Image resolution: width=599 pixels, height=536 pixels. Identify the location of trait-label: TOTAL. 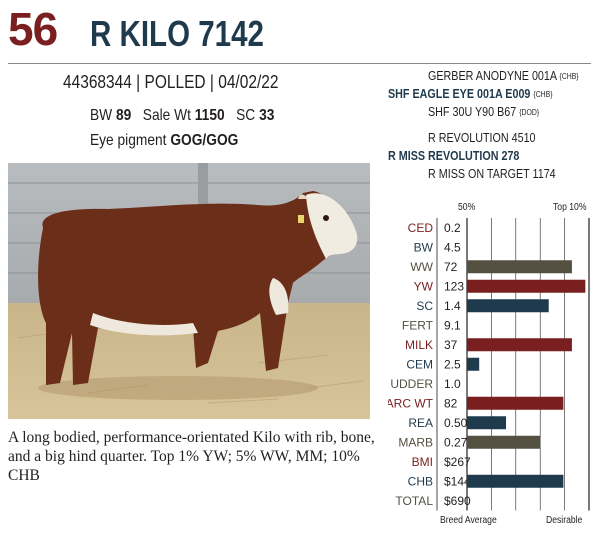
(414, 501).